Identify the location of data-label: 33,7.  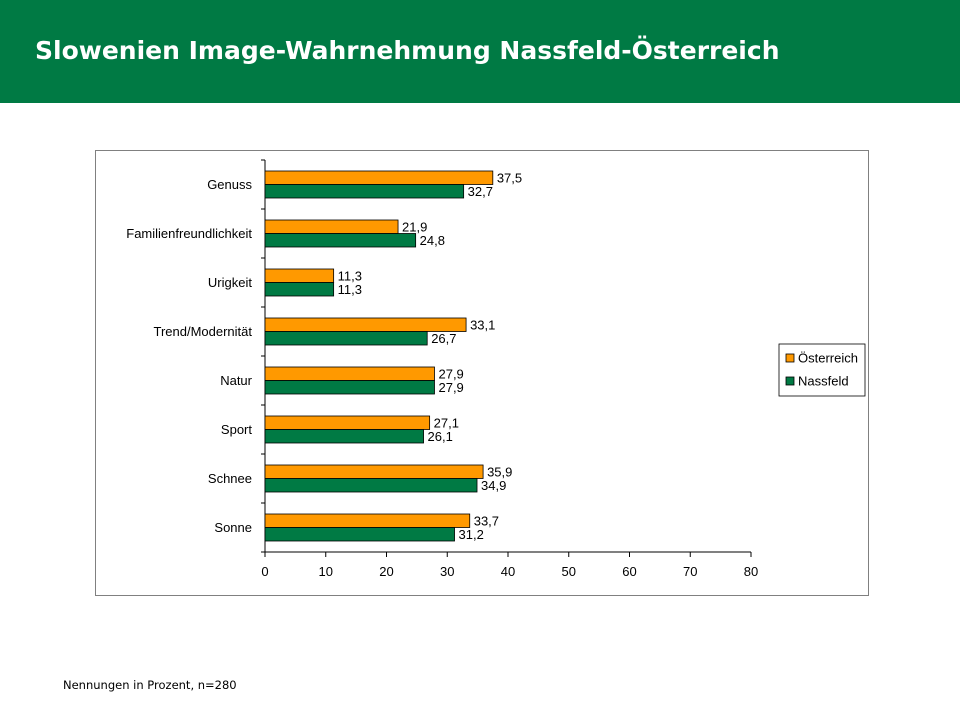
(486, 521).